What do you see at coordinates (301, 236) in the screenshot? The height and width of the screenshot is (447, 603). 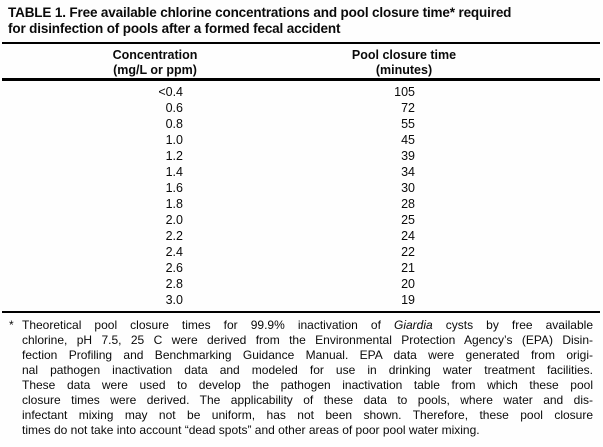 I see `table-row: 2.2 24` at bounding box center [301, 236].